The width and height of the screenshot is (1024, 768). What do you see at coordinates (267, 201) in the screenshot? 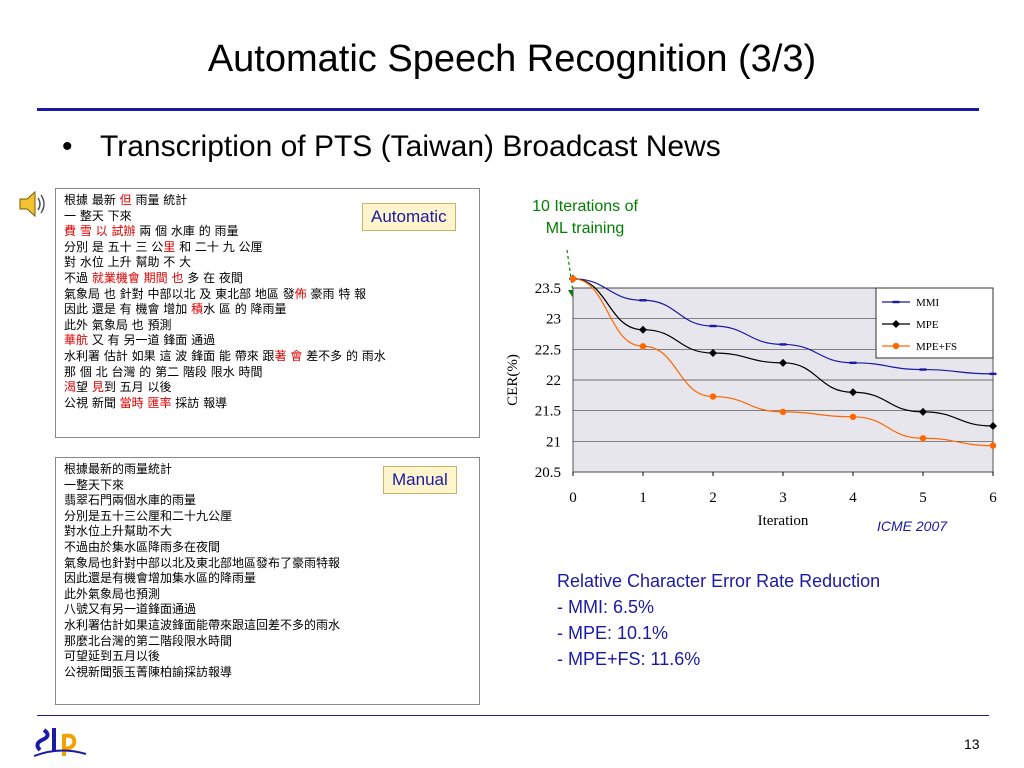
I see `automatic-line: 根據 最新 但 雨量 統計` at bounding box center [267, 201].